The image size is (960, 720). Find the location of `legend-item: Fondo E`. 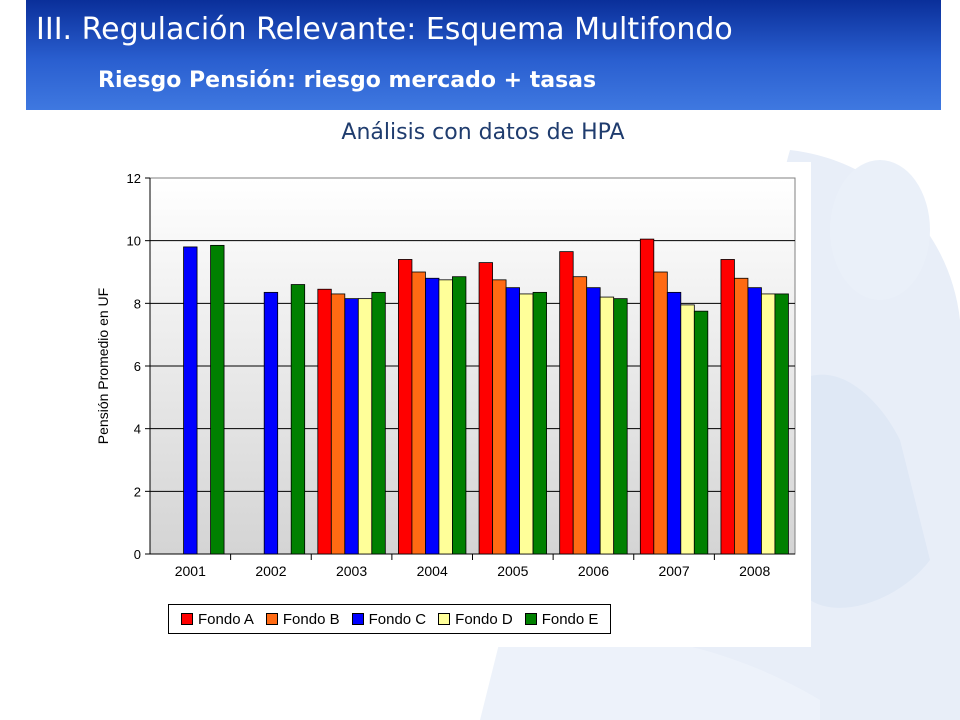

legend-item: Fondo E is located at coordinates (561, 619).